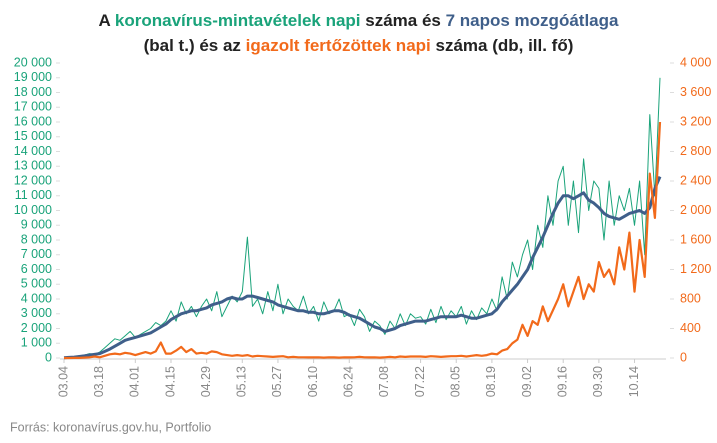  What do you see at coordinates (683, 357) in the screenshot?
I see `y2-tick-label: 0` at bounding box center [683, 357].